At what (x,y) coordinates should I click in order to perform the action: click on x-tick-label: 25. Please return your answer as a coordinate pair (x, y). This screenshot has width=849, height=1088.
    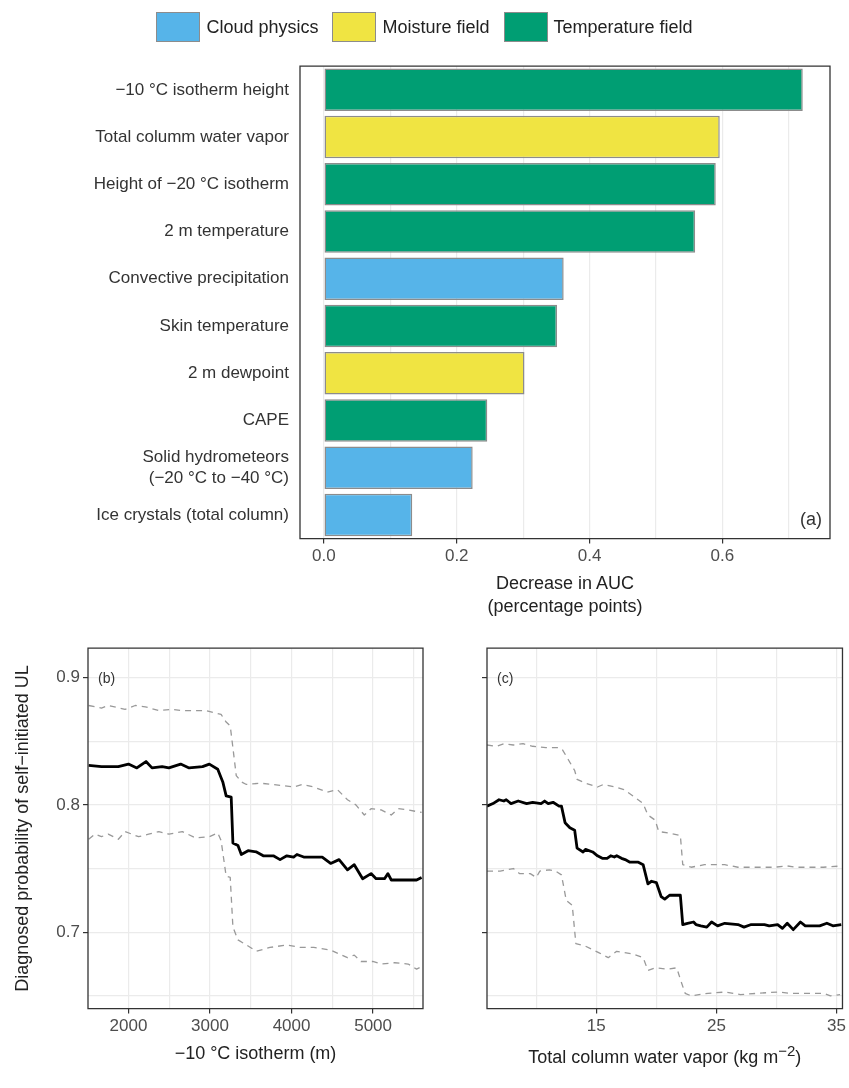
    Looking at the image, I should click on (716, 1026).